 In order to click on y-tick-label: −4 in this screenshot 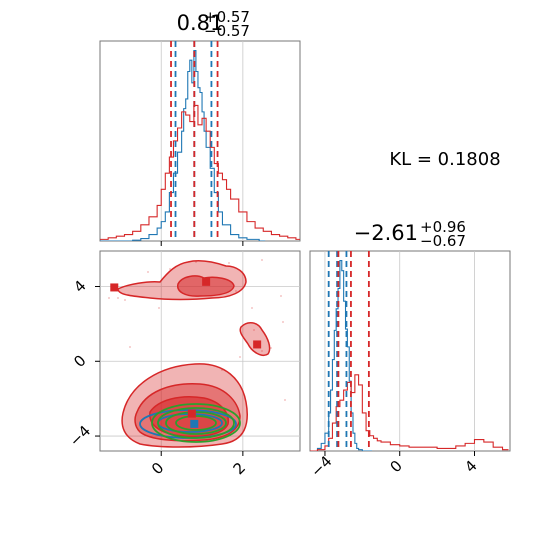, I will do `click(80, 436)`.